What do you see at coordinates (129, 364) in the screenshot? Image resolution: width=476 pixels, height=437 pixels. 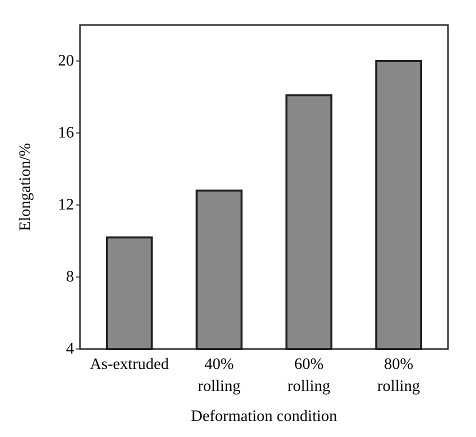 I see `x-tick-label: As-extruded` at bounding box center [129, 364].